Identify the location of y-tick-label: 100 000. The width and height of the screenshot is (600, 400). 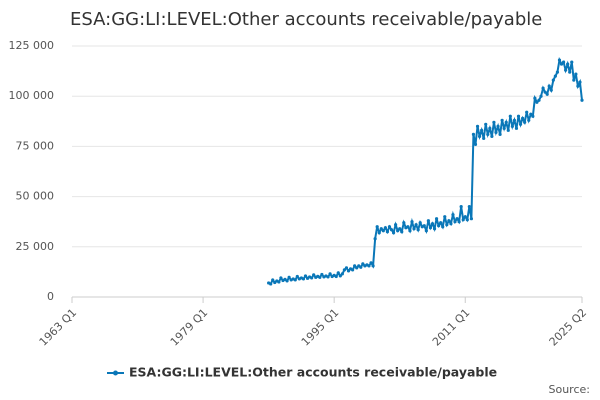
(32, 95).